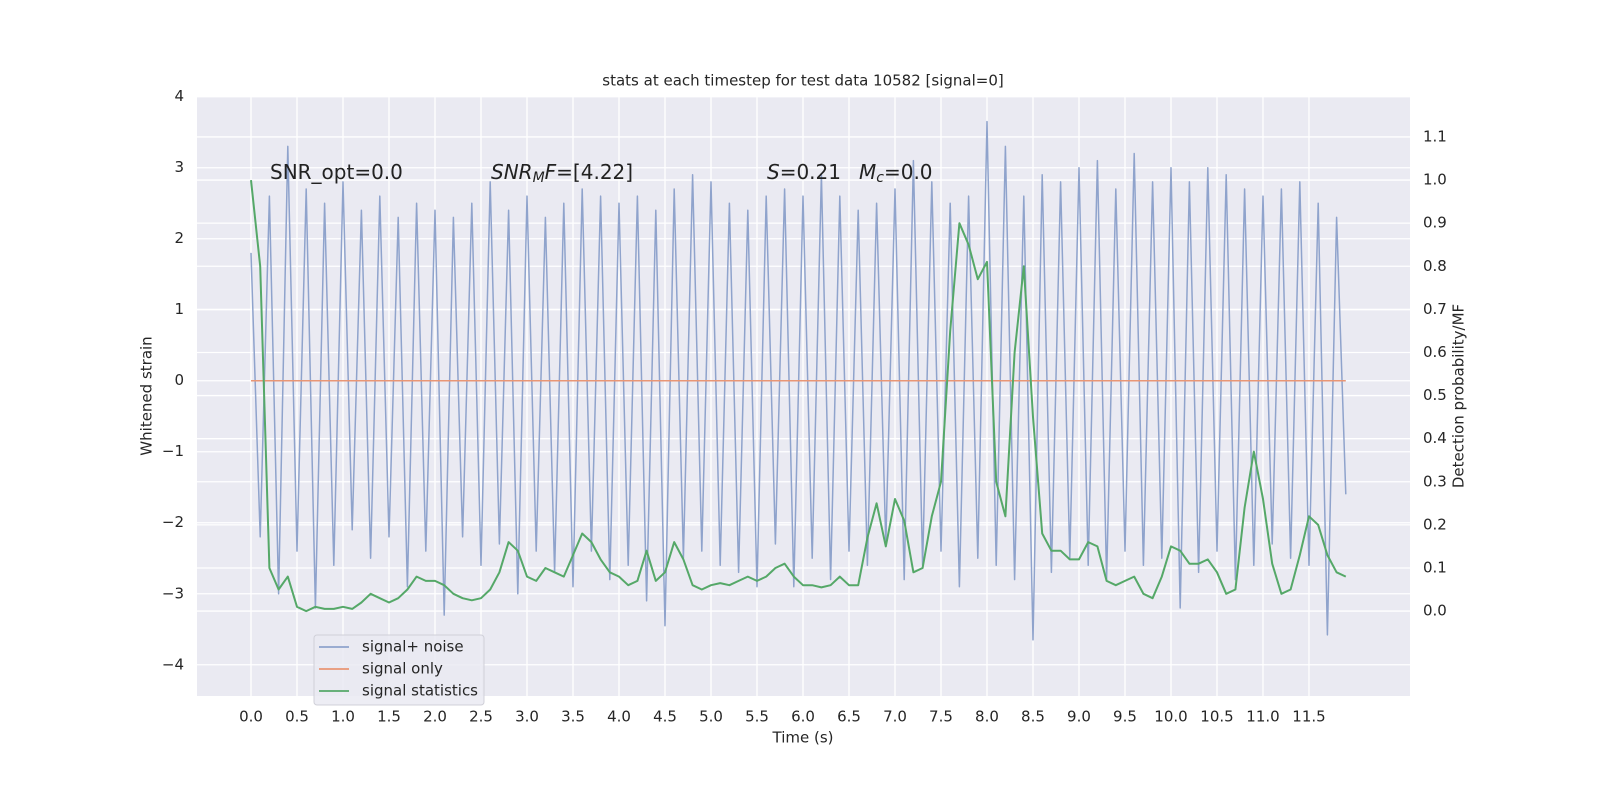 The image size is (1600, 800). I want to click on x-tick-label: 7.0, so click(895, 717).